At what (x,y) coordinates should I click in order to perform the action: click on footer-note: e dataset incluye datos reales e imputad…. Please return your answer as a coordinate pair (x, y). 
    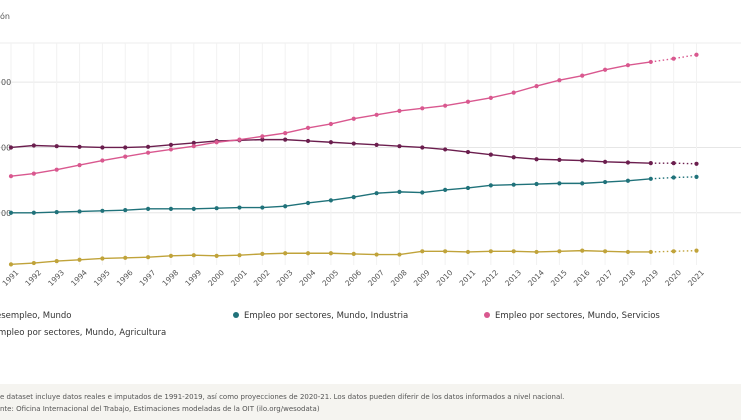
    Looking at the image, I should click on (282, 397).